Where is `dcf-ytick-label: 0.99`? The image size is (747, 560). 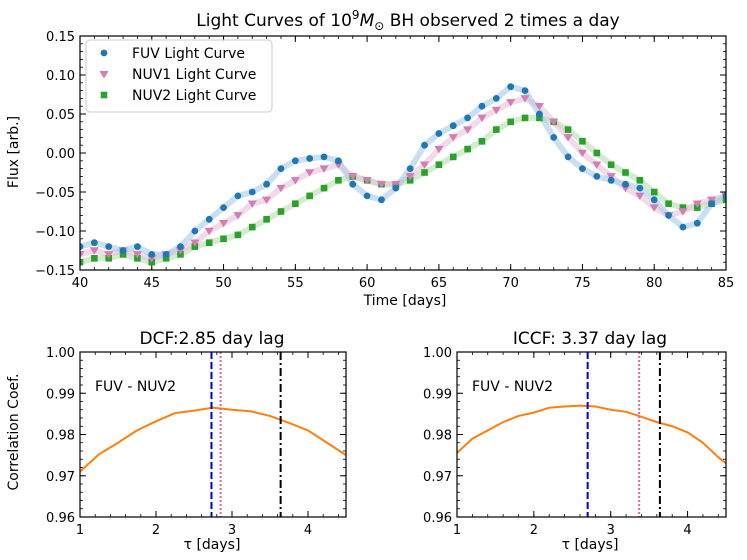 dcf-ytick-label: 0.99 is located at coordinates (60, 394).